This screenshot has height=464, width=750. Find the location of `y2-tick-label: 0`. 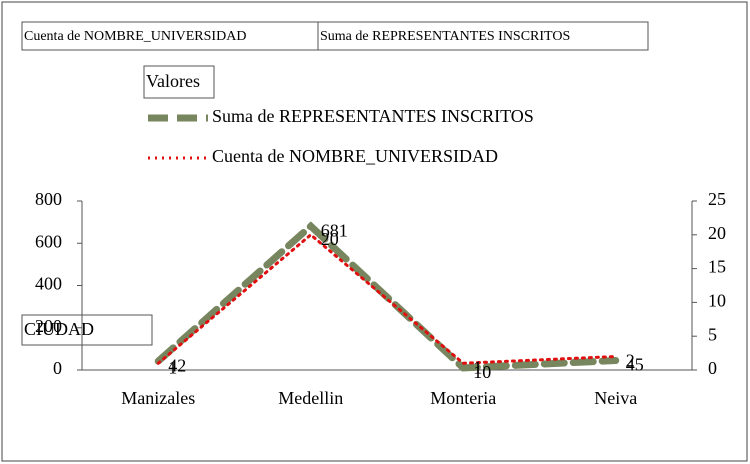

y2-tick-label: 0 is located at coordinates (712, 368).